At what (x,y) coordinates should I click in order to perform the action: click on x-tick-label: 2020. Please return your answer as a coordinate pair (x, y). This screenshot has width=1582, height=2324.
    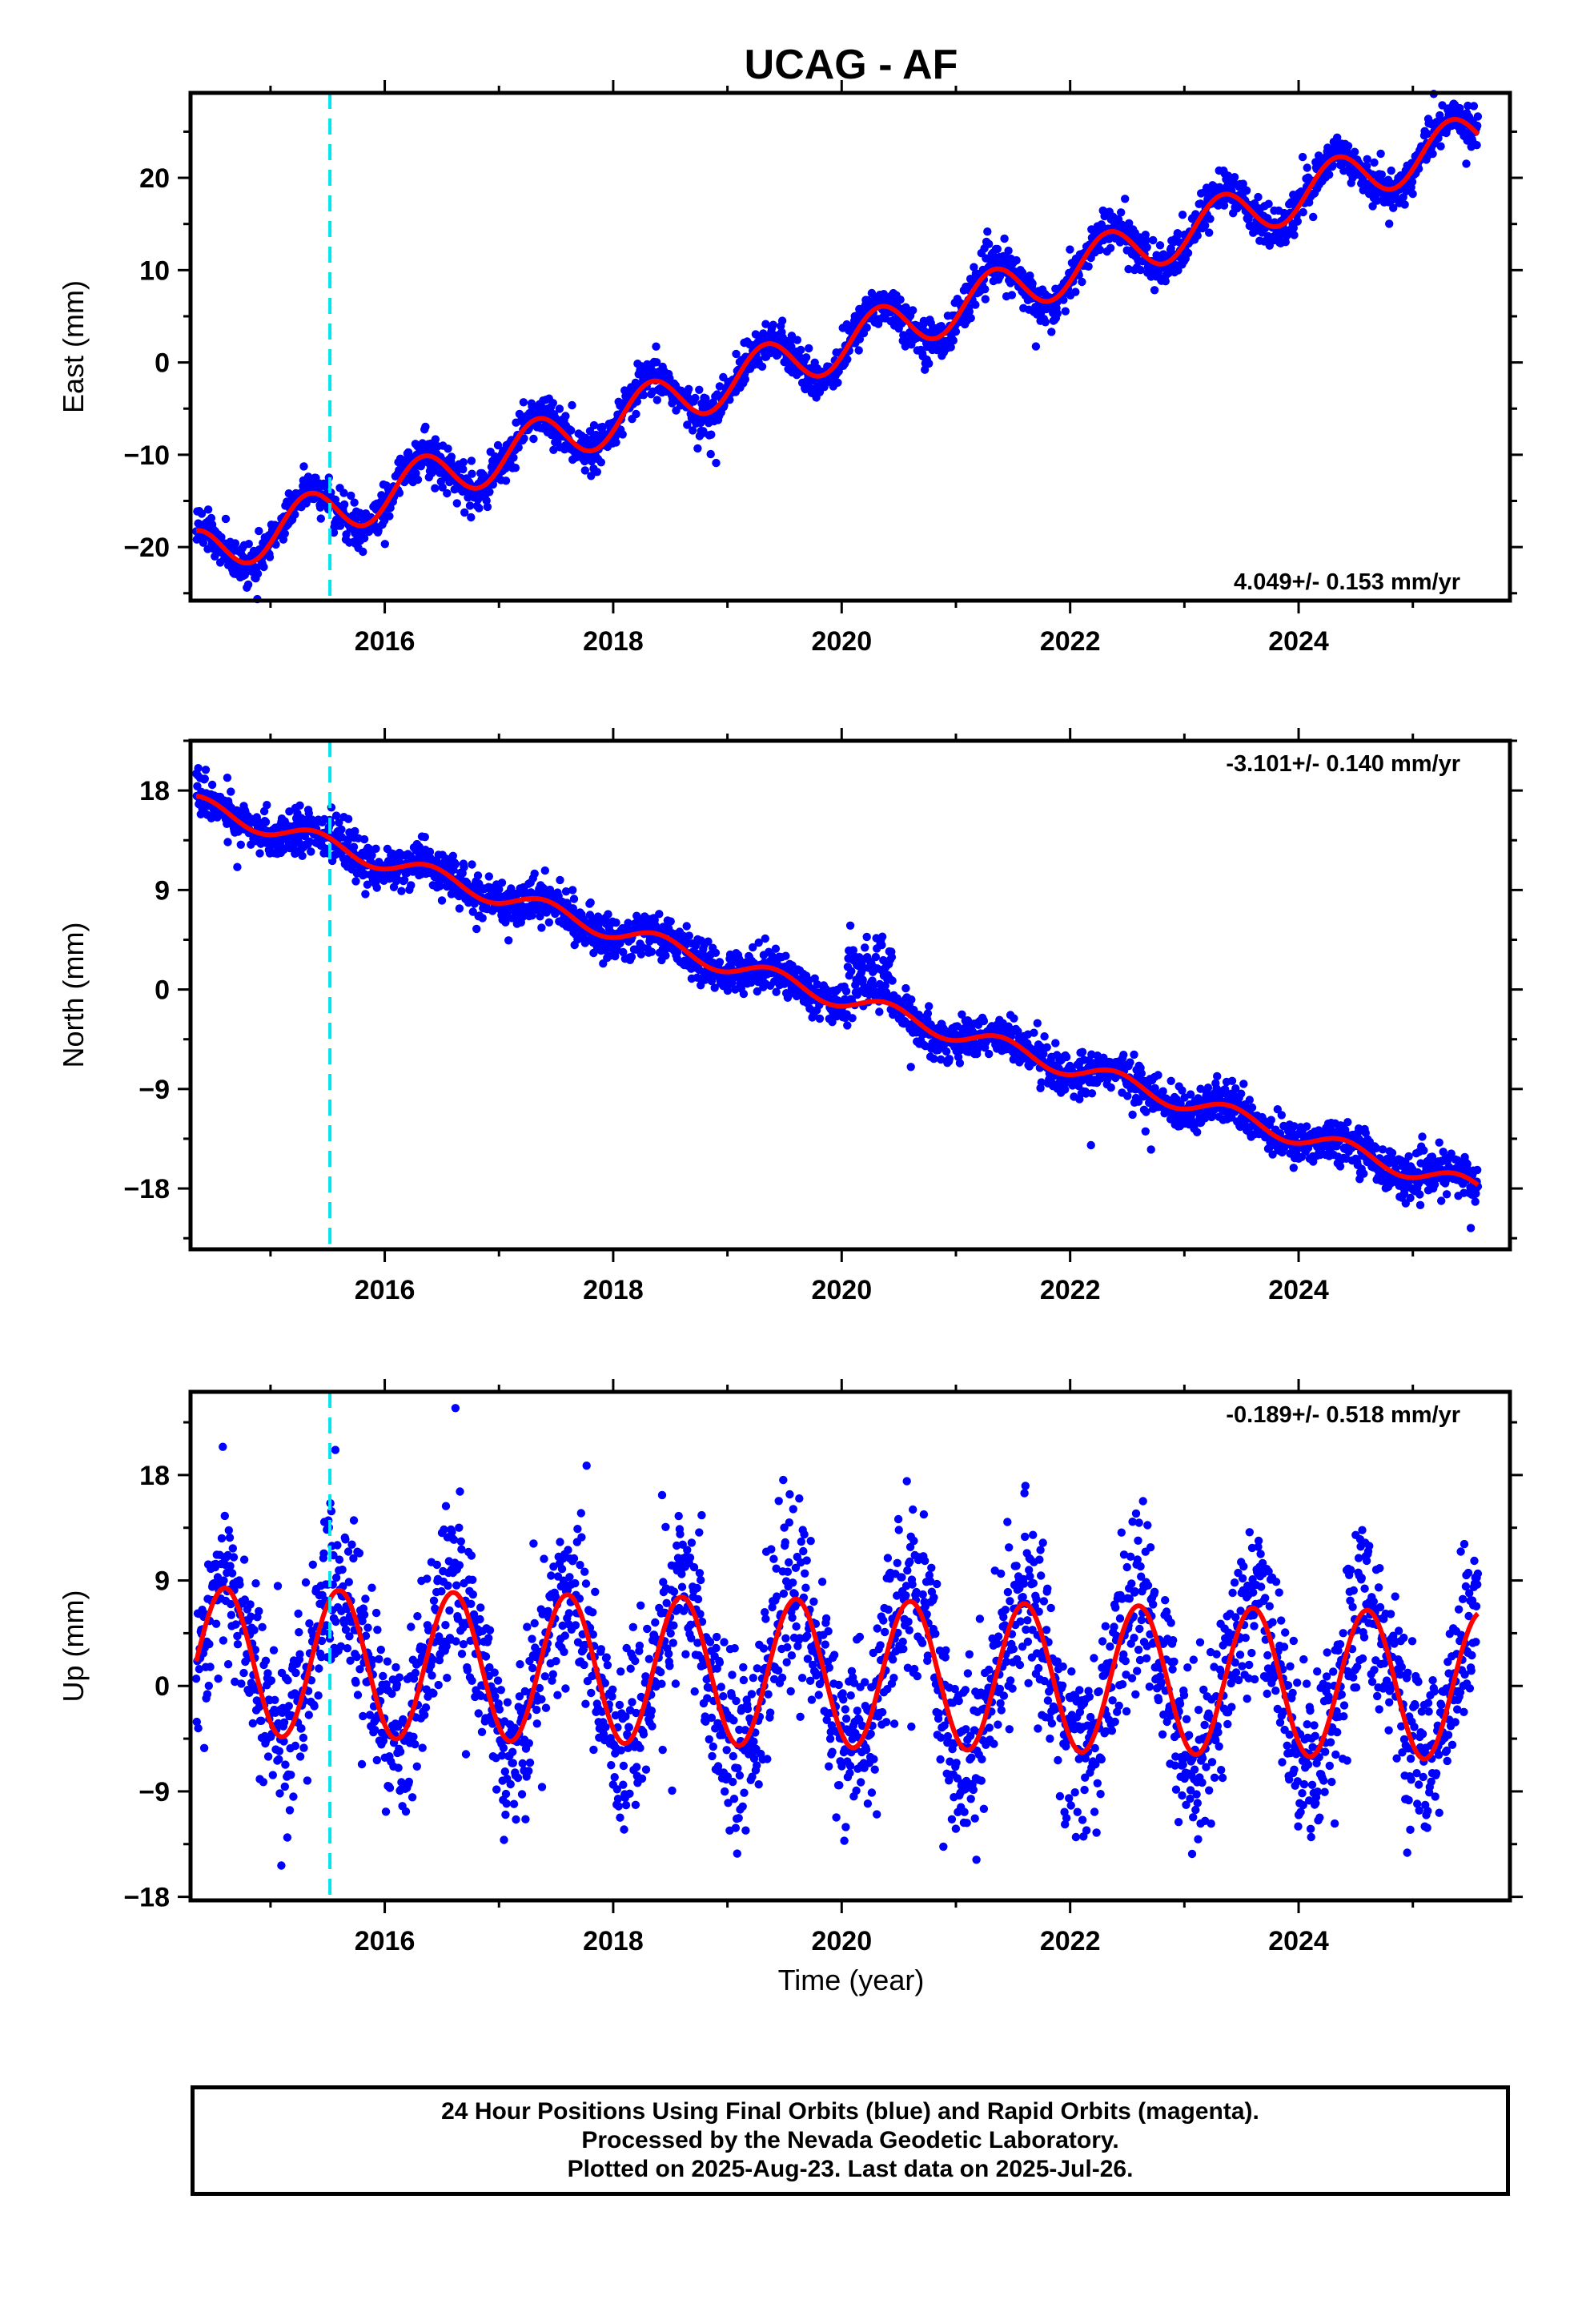
    Looking at the image, I should click on (842, 641).